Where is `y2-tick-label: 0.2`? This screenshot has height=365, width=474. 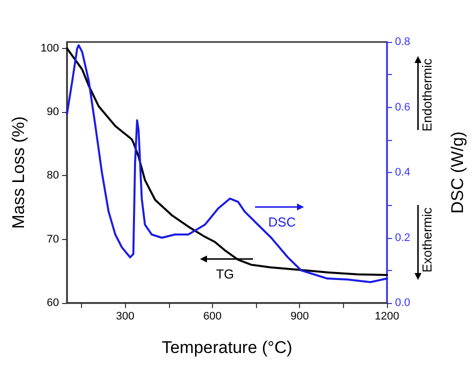 y2-tick-label: 0.2 is located at coordinates (402, 238).